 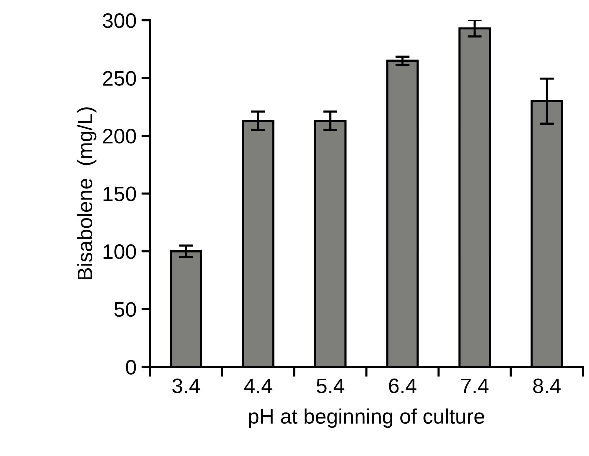 What do you see at coordinates (547, 386) in the screenshot?
I see `x-tick-label: 8.4` at bounding box center [547, 386].